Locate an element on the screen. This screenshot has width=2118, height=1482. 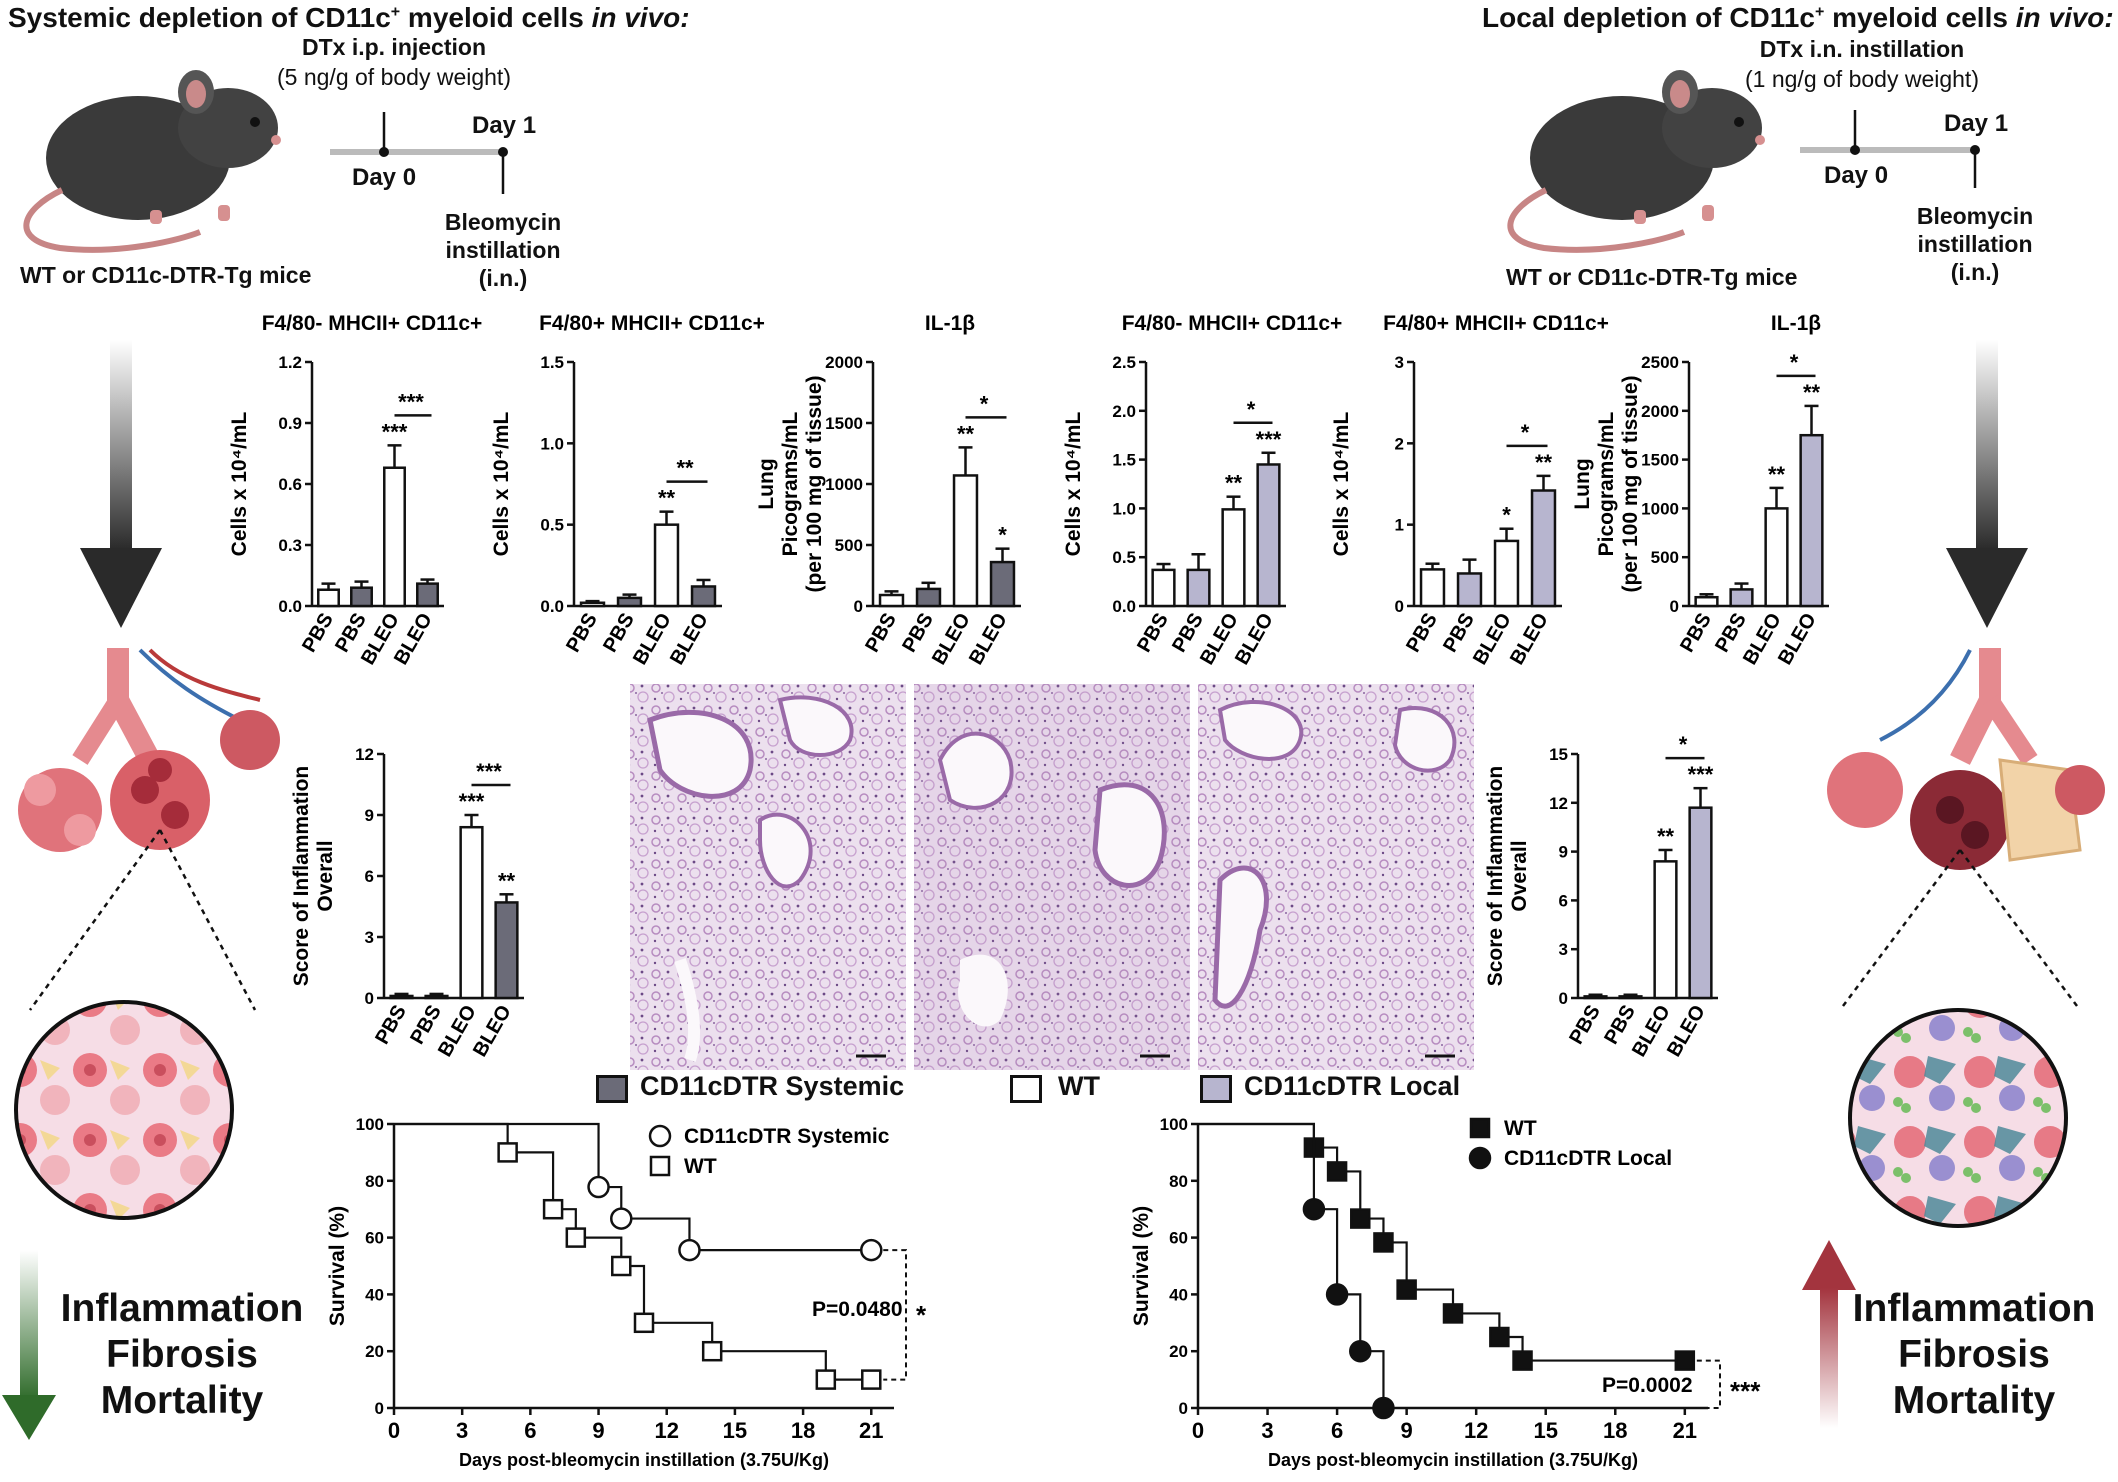
pvalue-bracket is located at coordinates (895, 1315).